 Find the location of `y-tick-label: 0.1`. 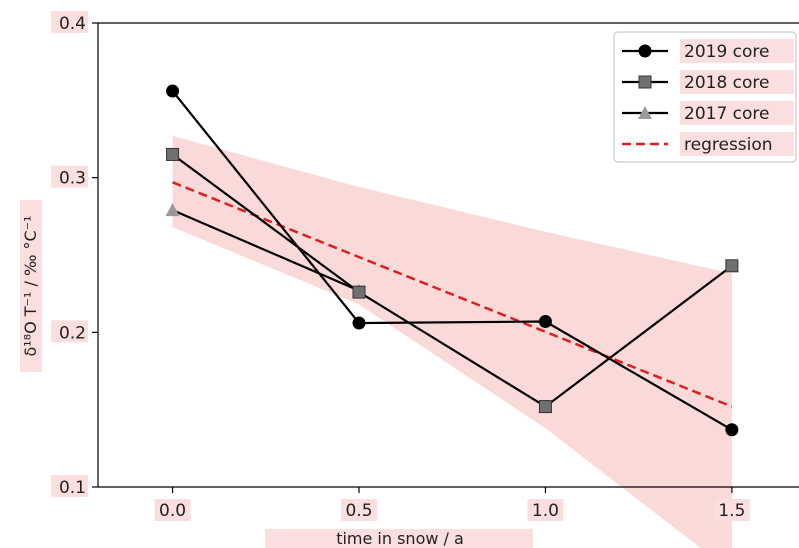

y-tick-label: 0.1 is located at coordinates (72, 488).